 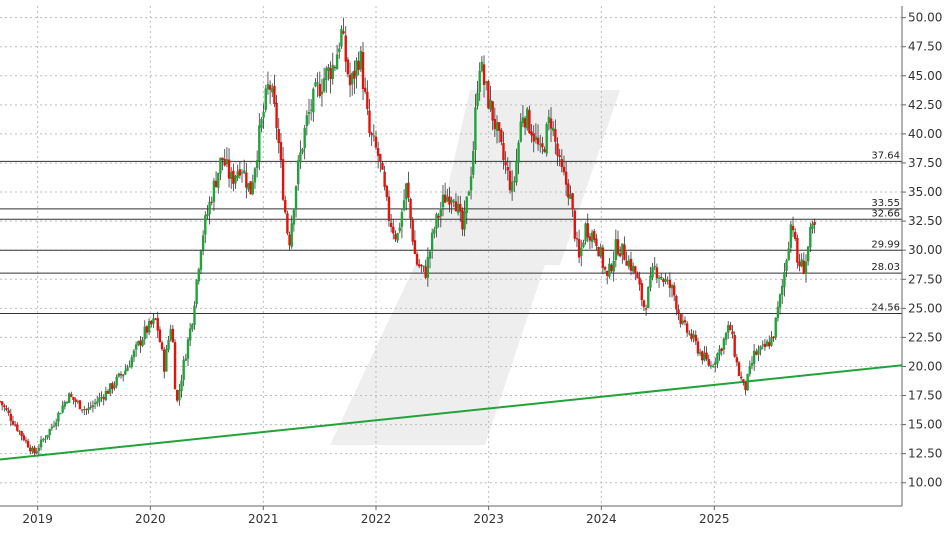 I want to click on y-tick-label: 47.50, so click(x=925, y=47).